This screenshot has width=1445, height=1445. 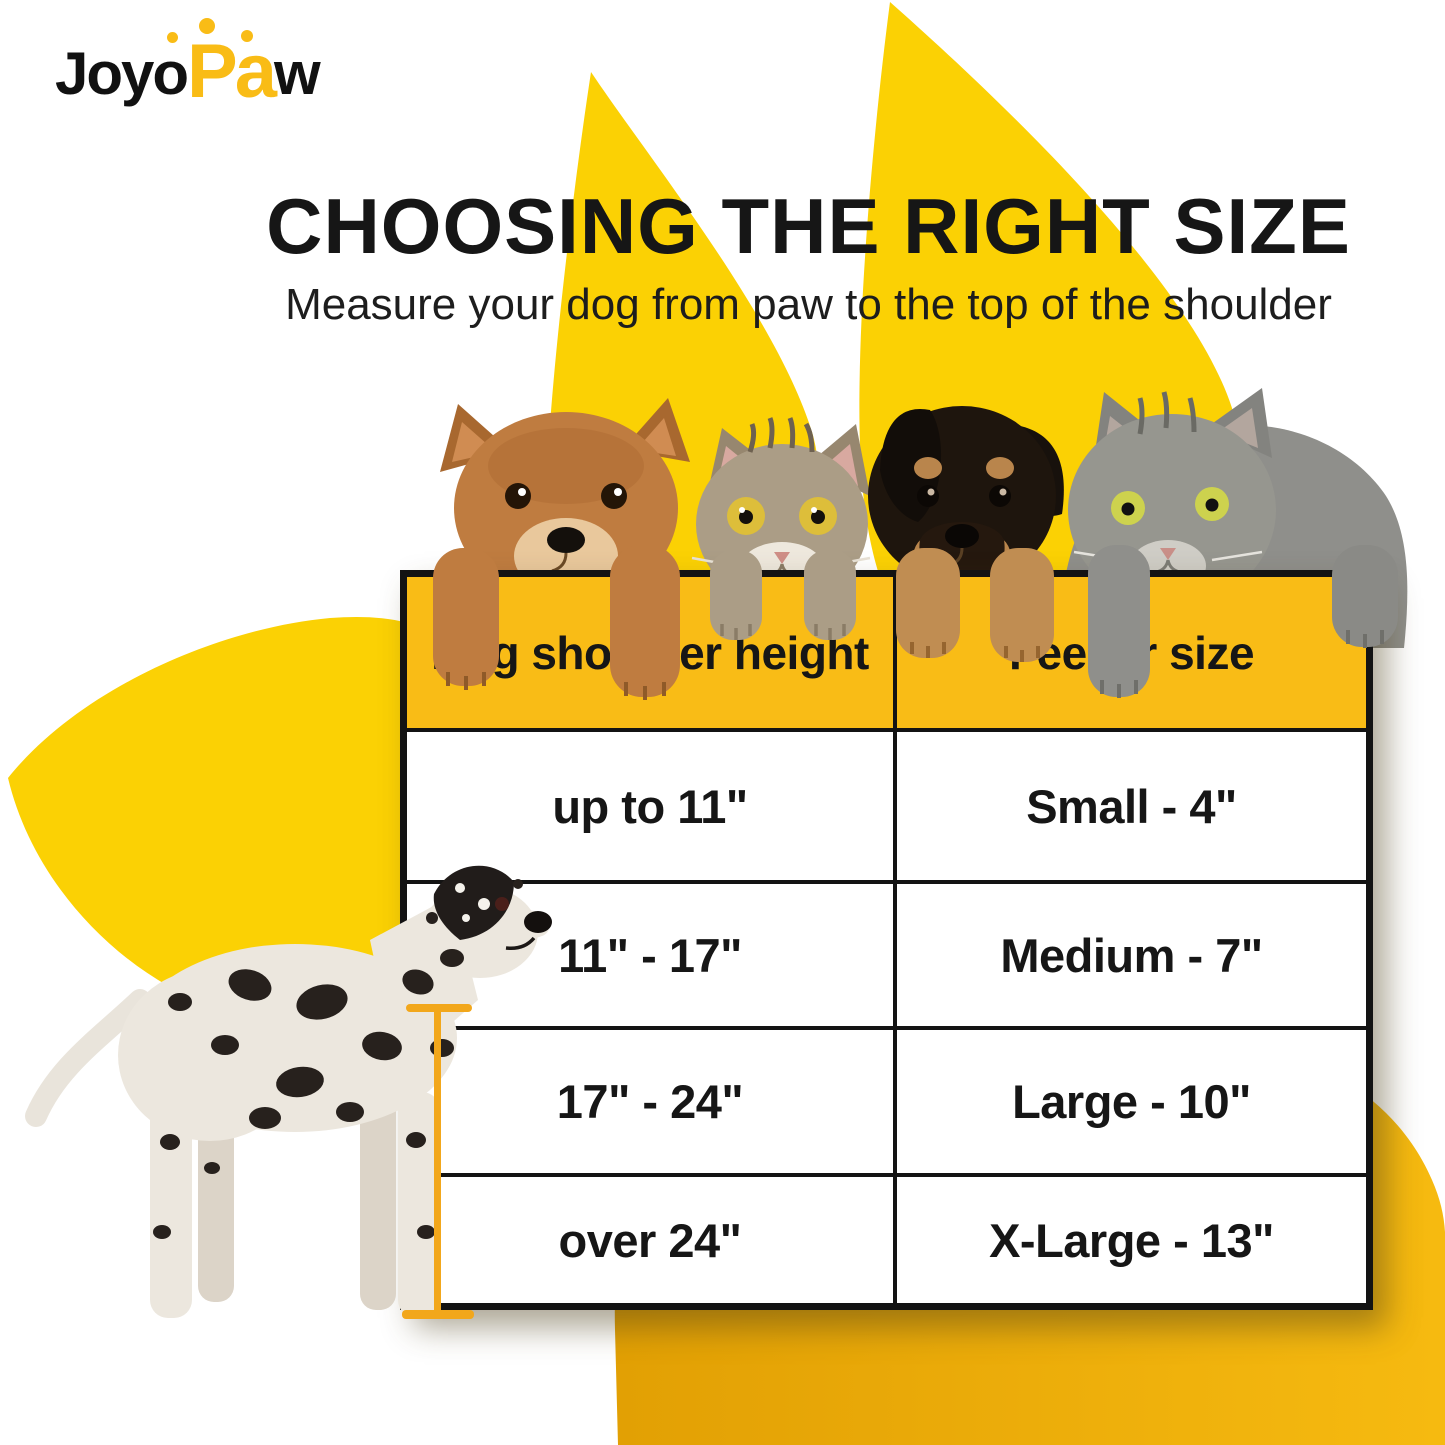 I want to click on brand-logo: Joyo Pa w, so click(x=188, y=64).